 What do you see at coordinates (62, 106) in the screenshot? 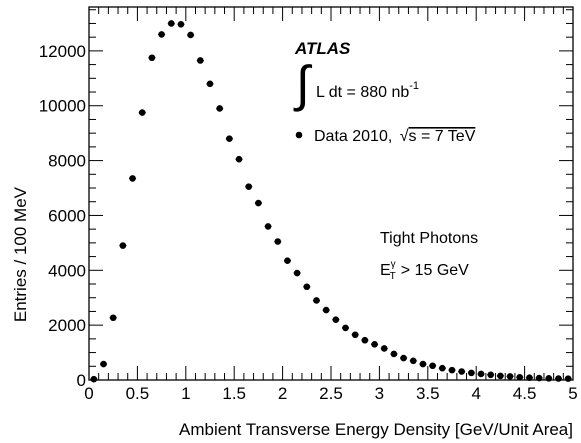
I see `y-tick-label: 10000` at bounding box center [62, 106].